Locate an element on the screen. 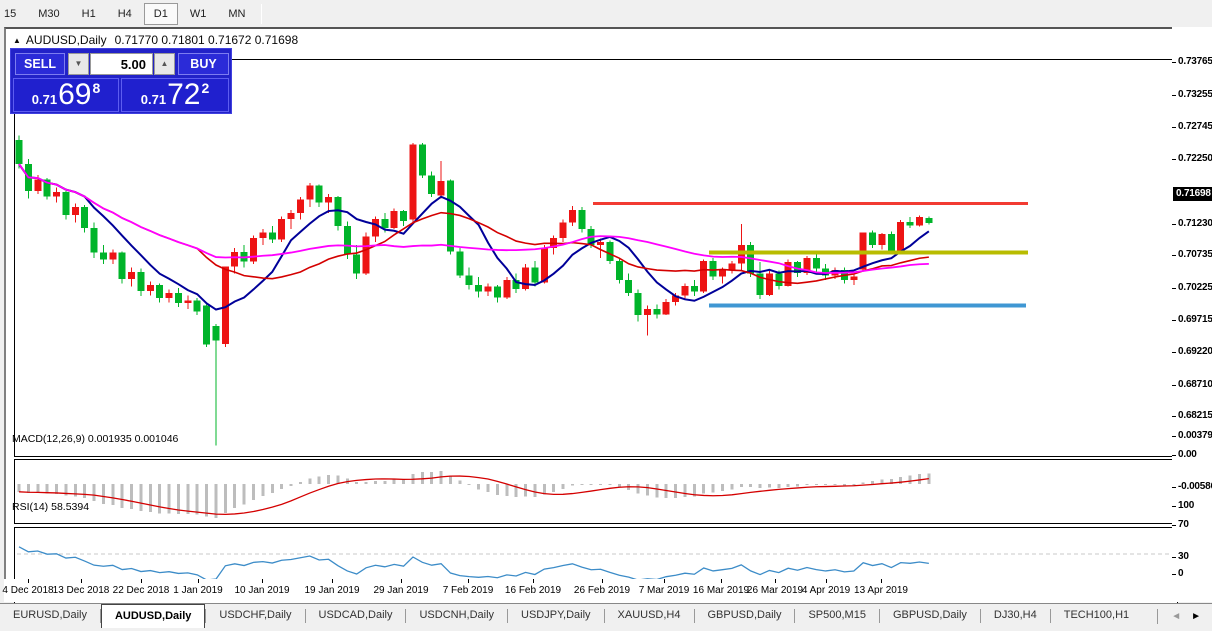  chart-tab-tech100-h1: TECH100,H1 is located at coordinates (1096, 615).